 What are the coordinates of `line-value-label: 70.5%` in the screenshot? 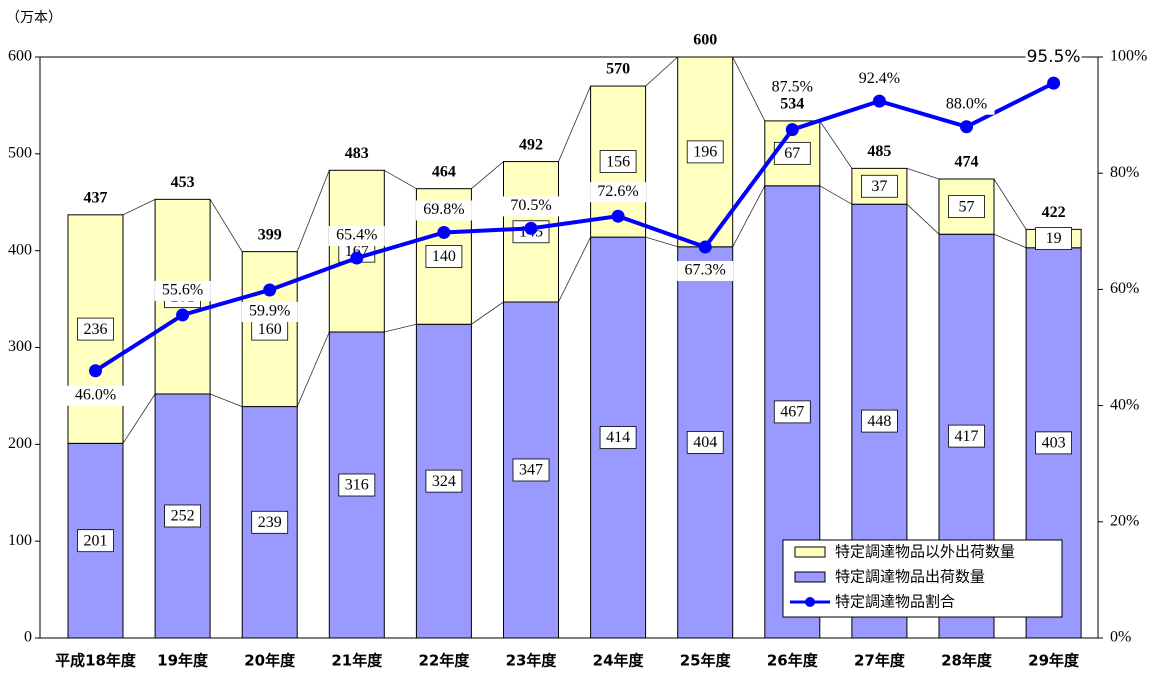 It's located at (530, 205).